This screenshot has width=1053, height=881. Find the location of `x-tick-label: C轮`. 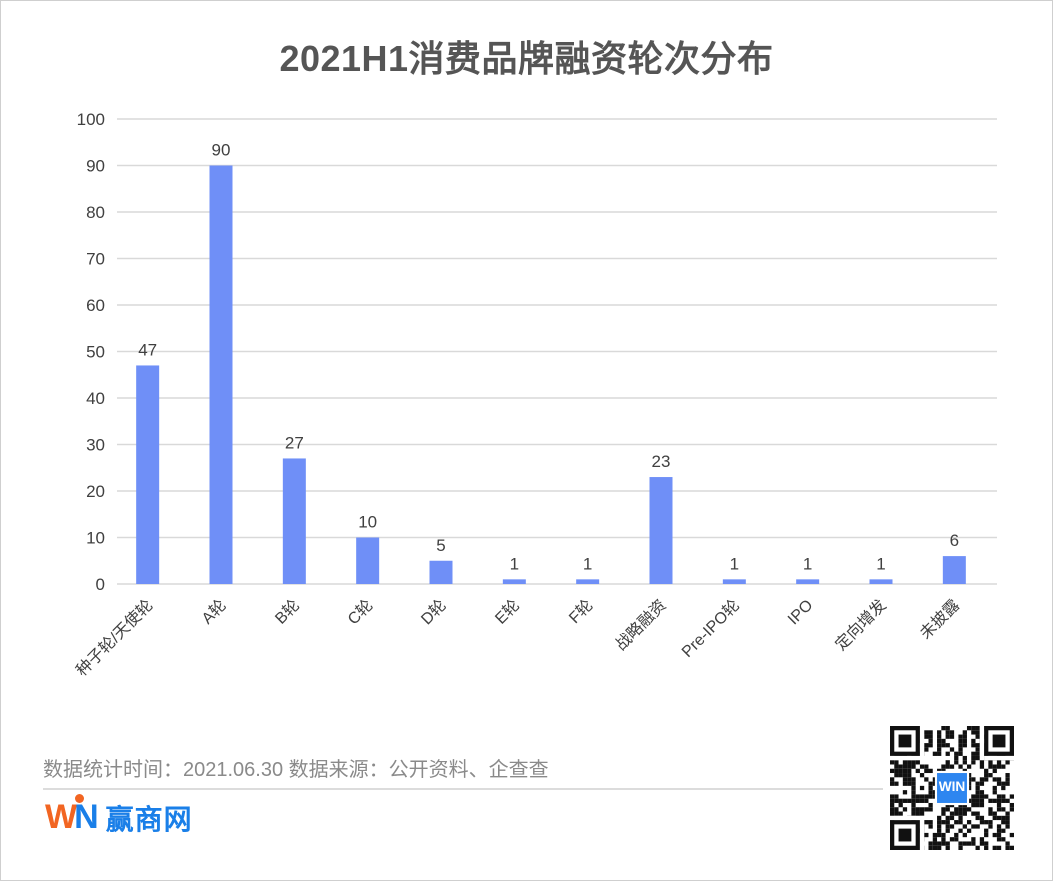

x-tick-label: C轮 is located at coordinates (360, 612).